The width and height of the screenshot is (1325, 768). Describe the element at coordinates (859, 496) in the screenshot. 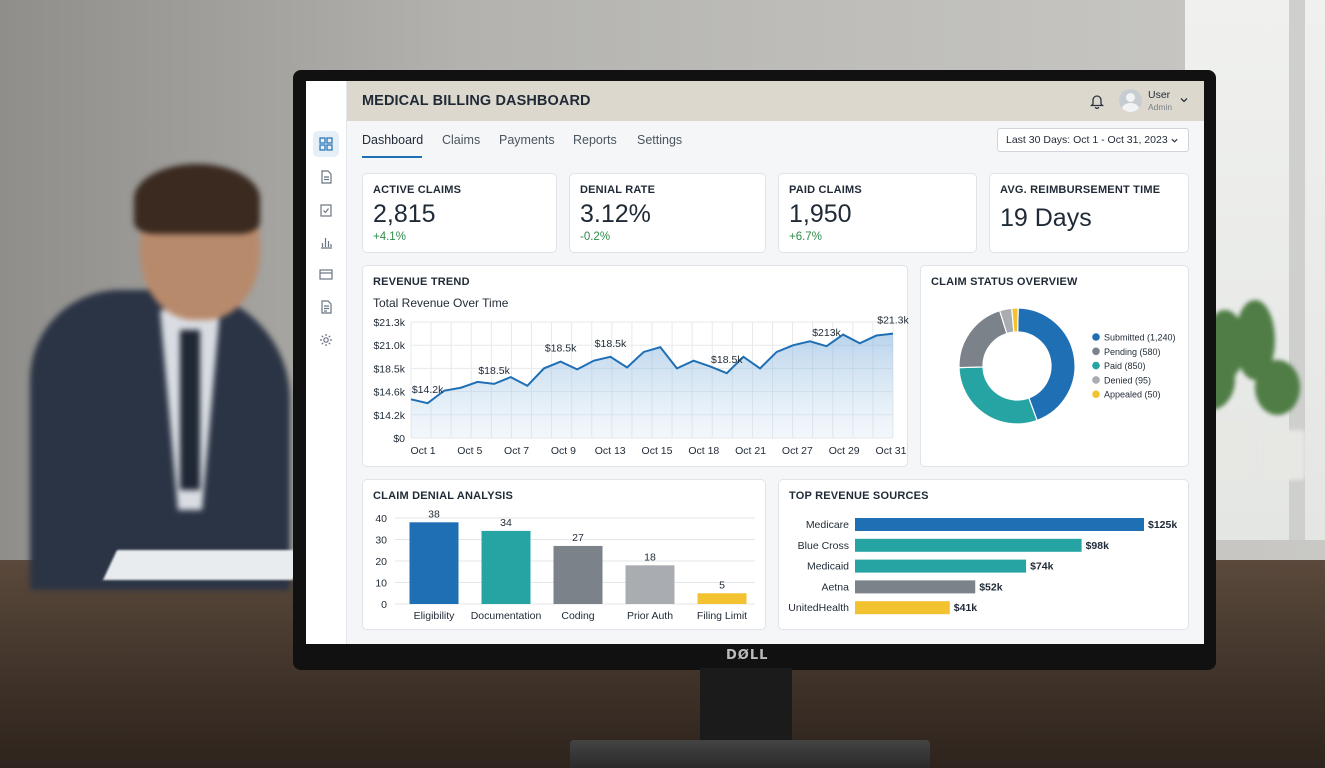

I see `card-title: TOP REVENUE SOURCES` at that location.